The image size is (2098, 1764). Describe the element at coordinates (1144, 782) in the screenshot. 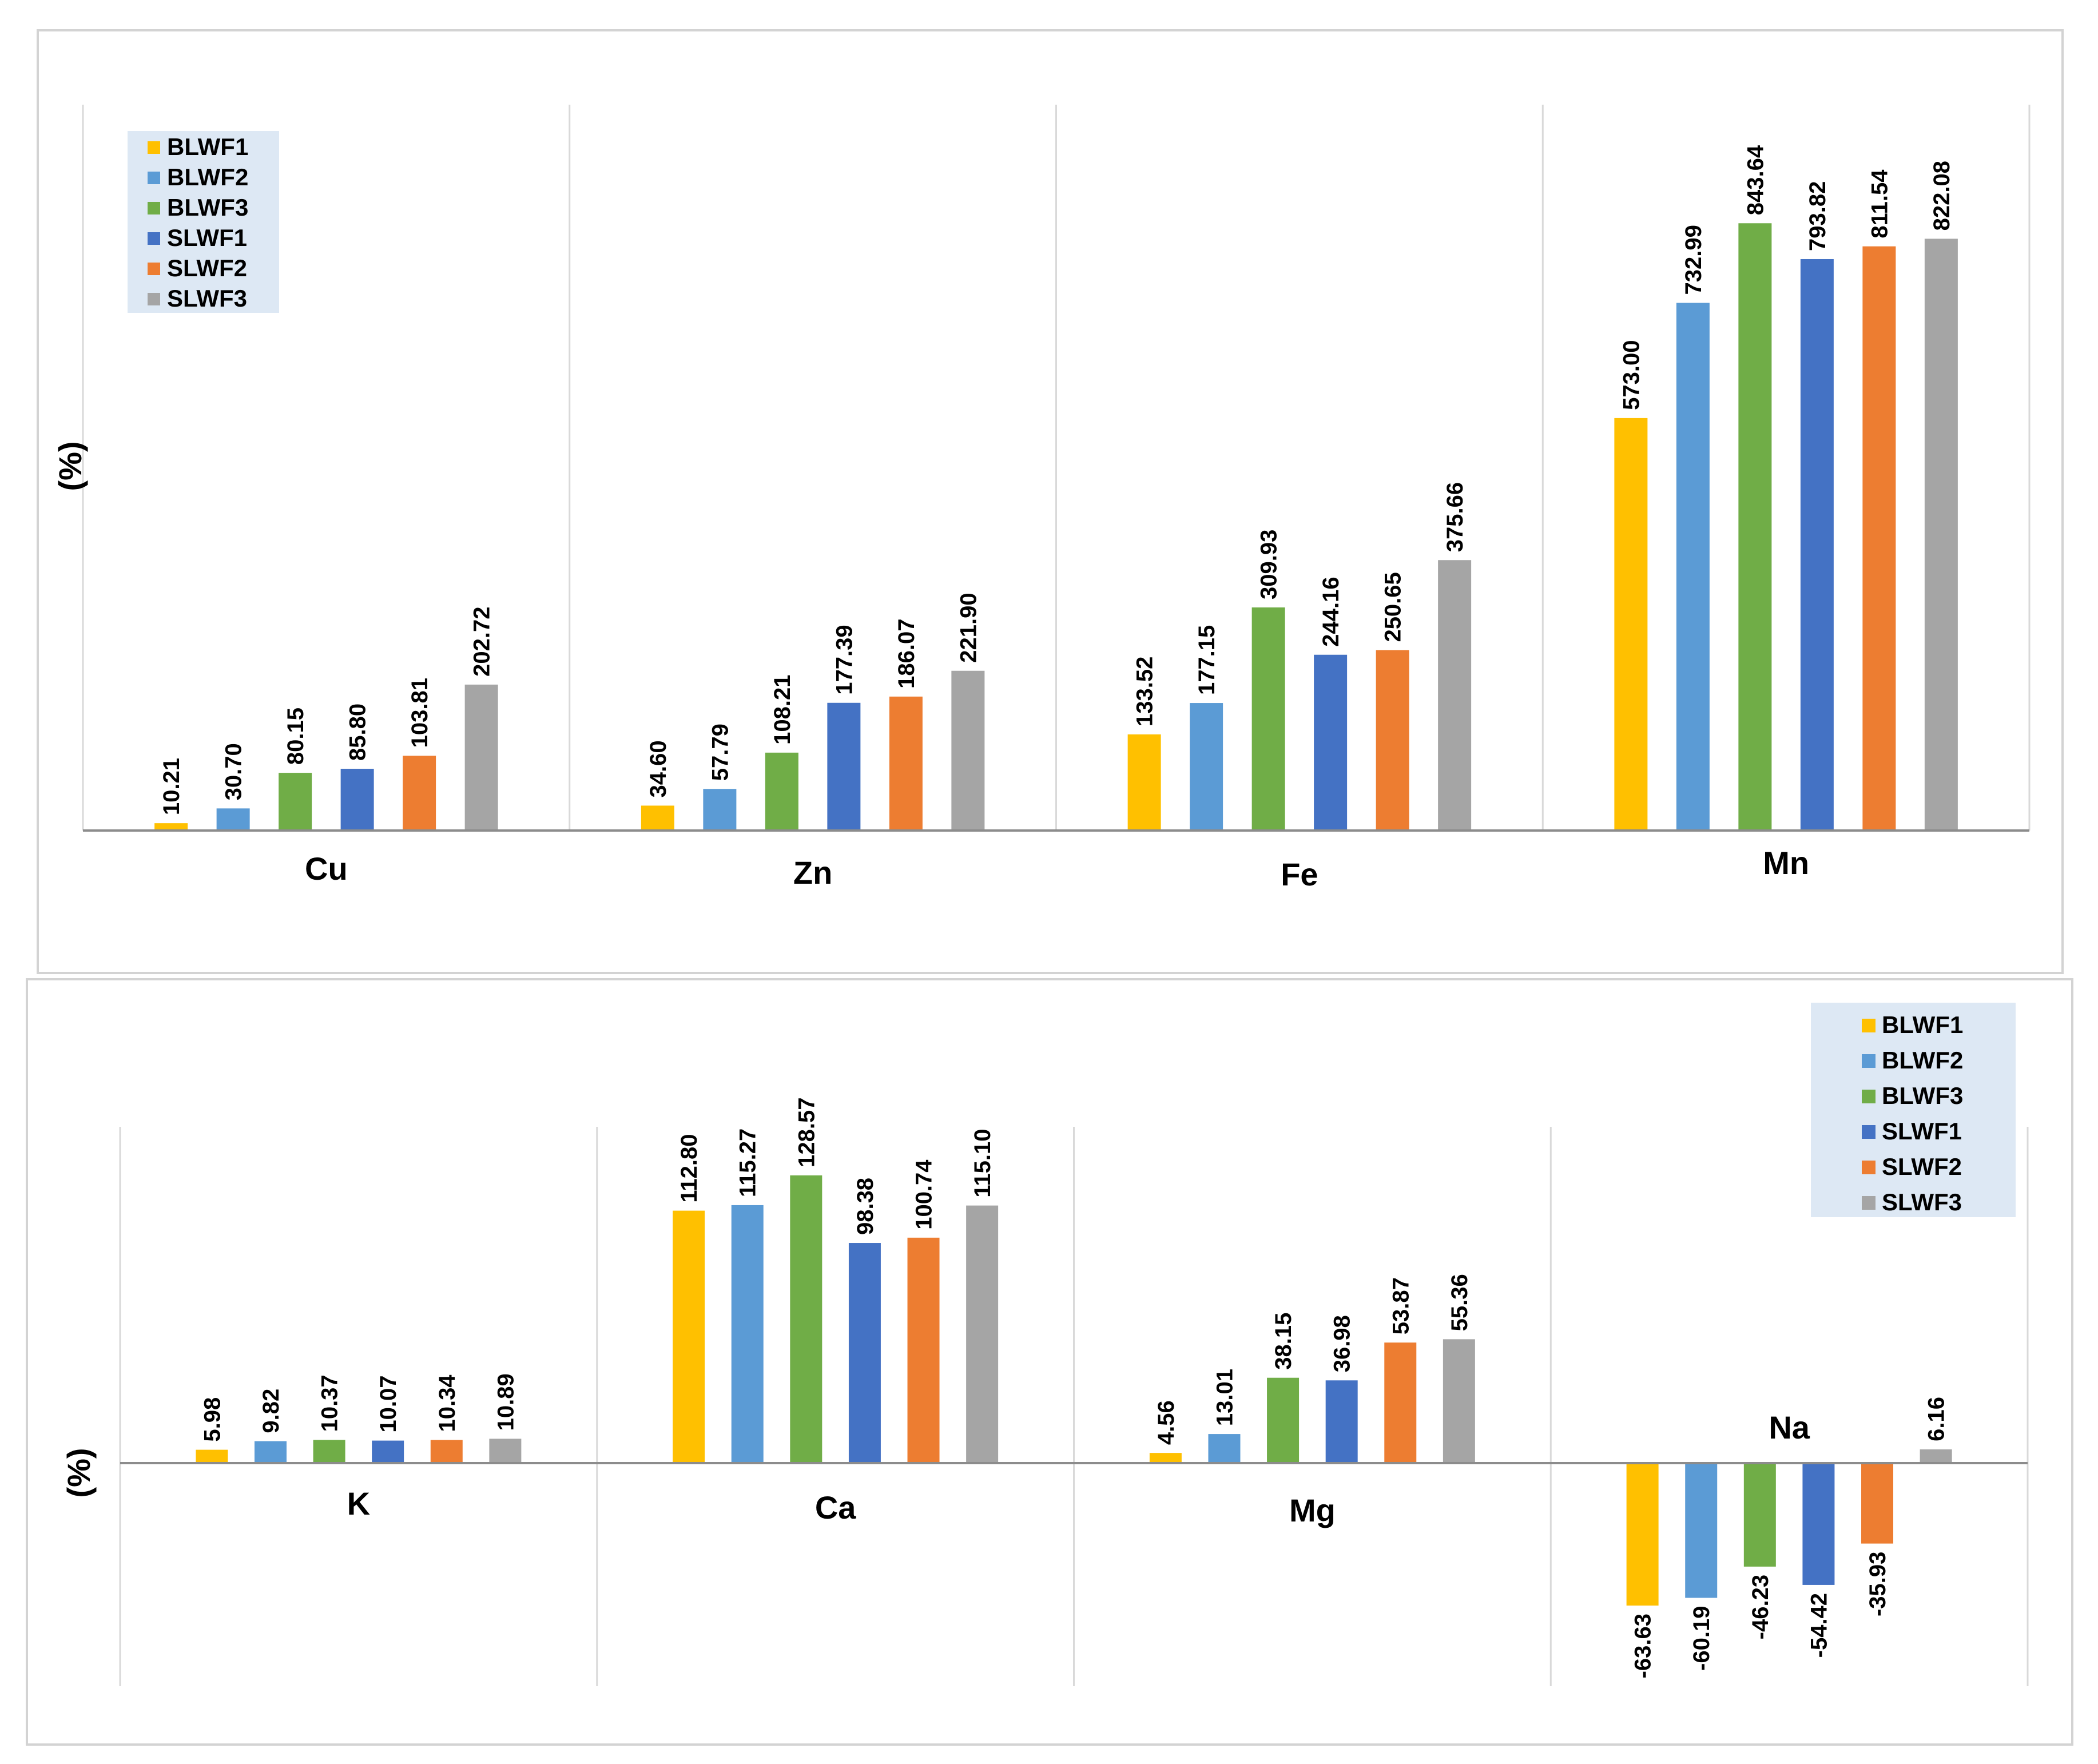

I see `bar-blwf1-fe` at that location.